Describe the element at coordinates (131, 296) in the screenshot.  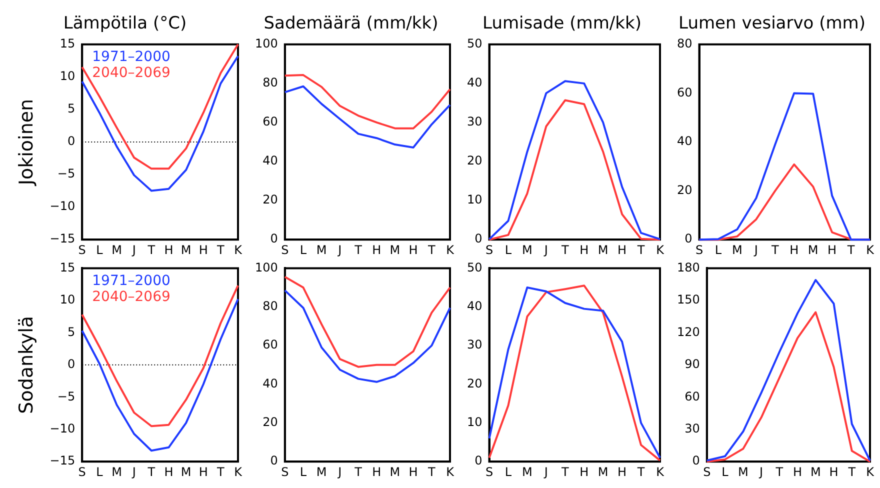
I see `series-label: 2040–2069` at that location.